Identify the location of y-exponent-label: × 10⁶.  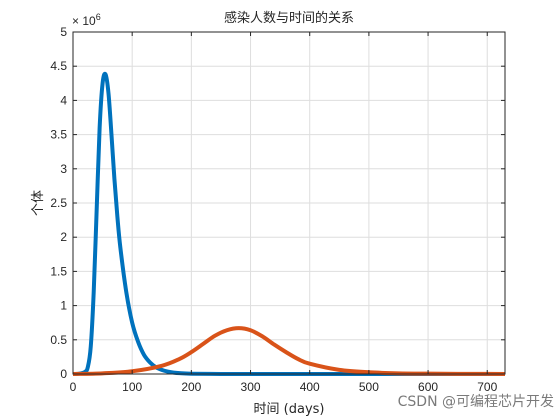
(86, 20).